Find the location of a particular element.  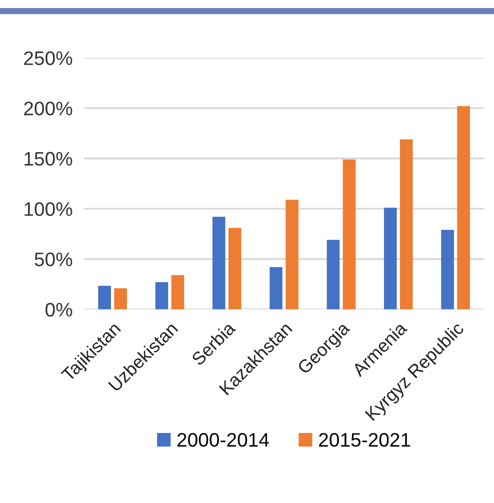

y-tick-label: 100% is located at coordinates (48, 209).